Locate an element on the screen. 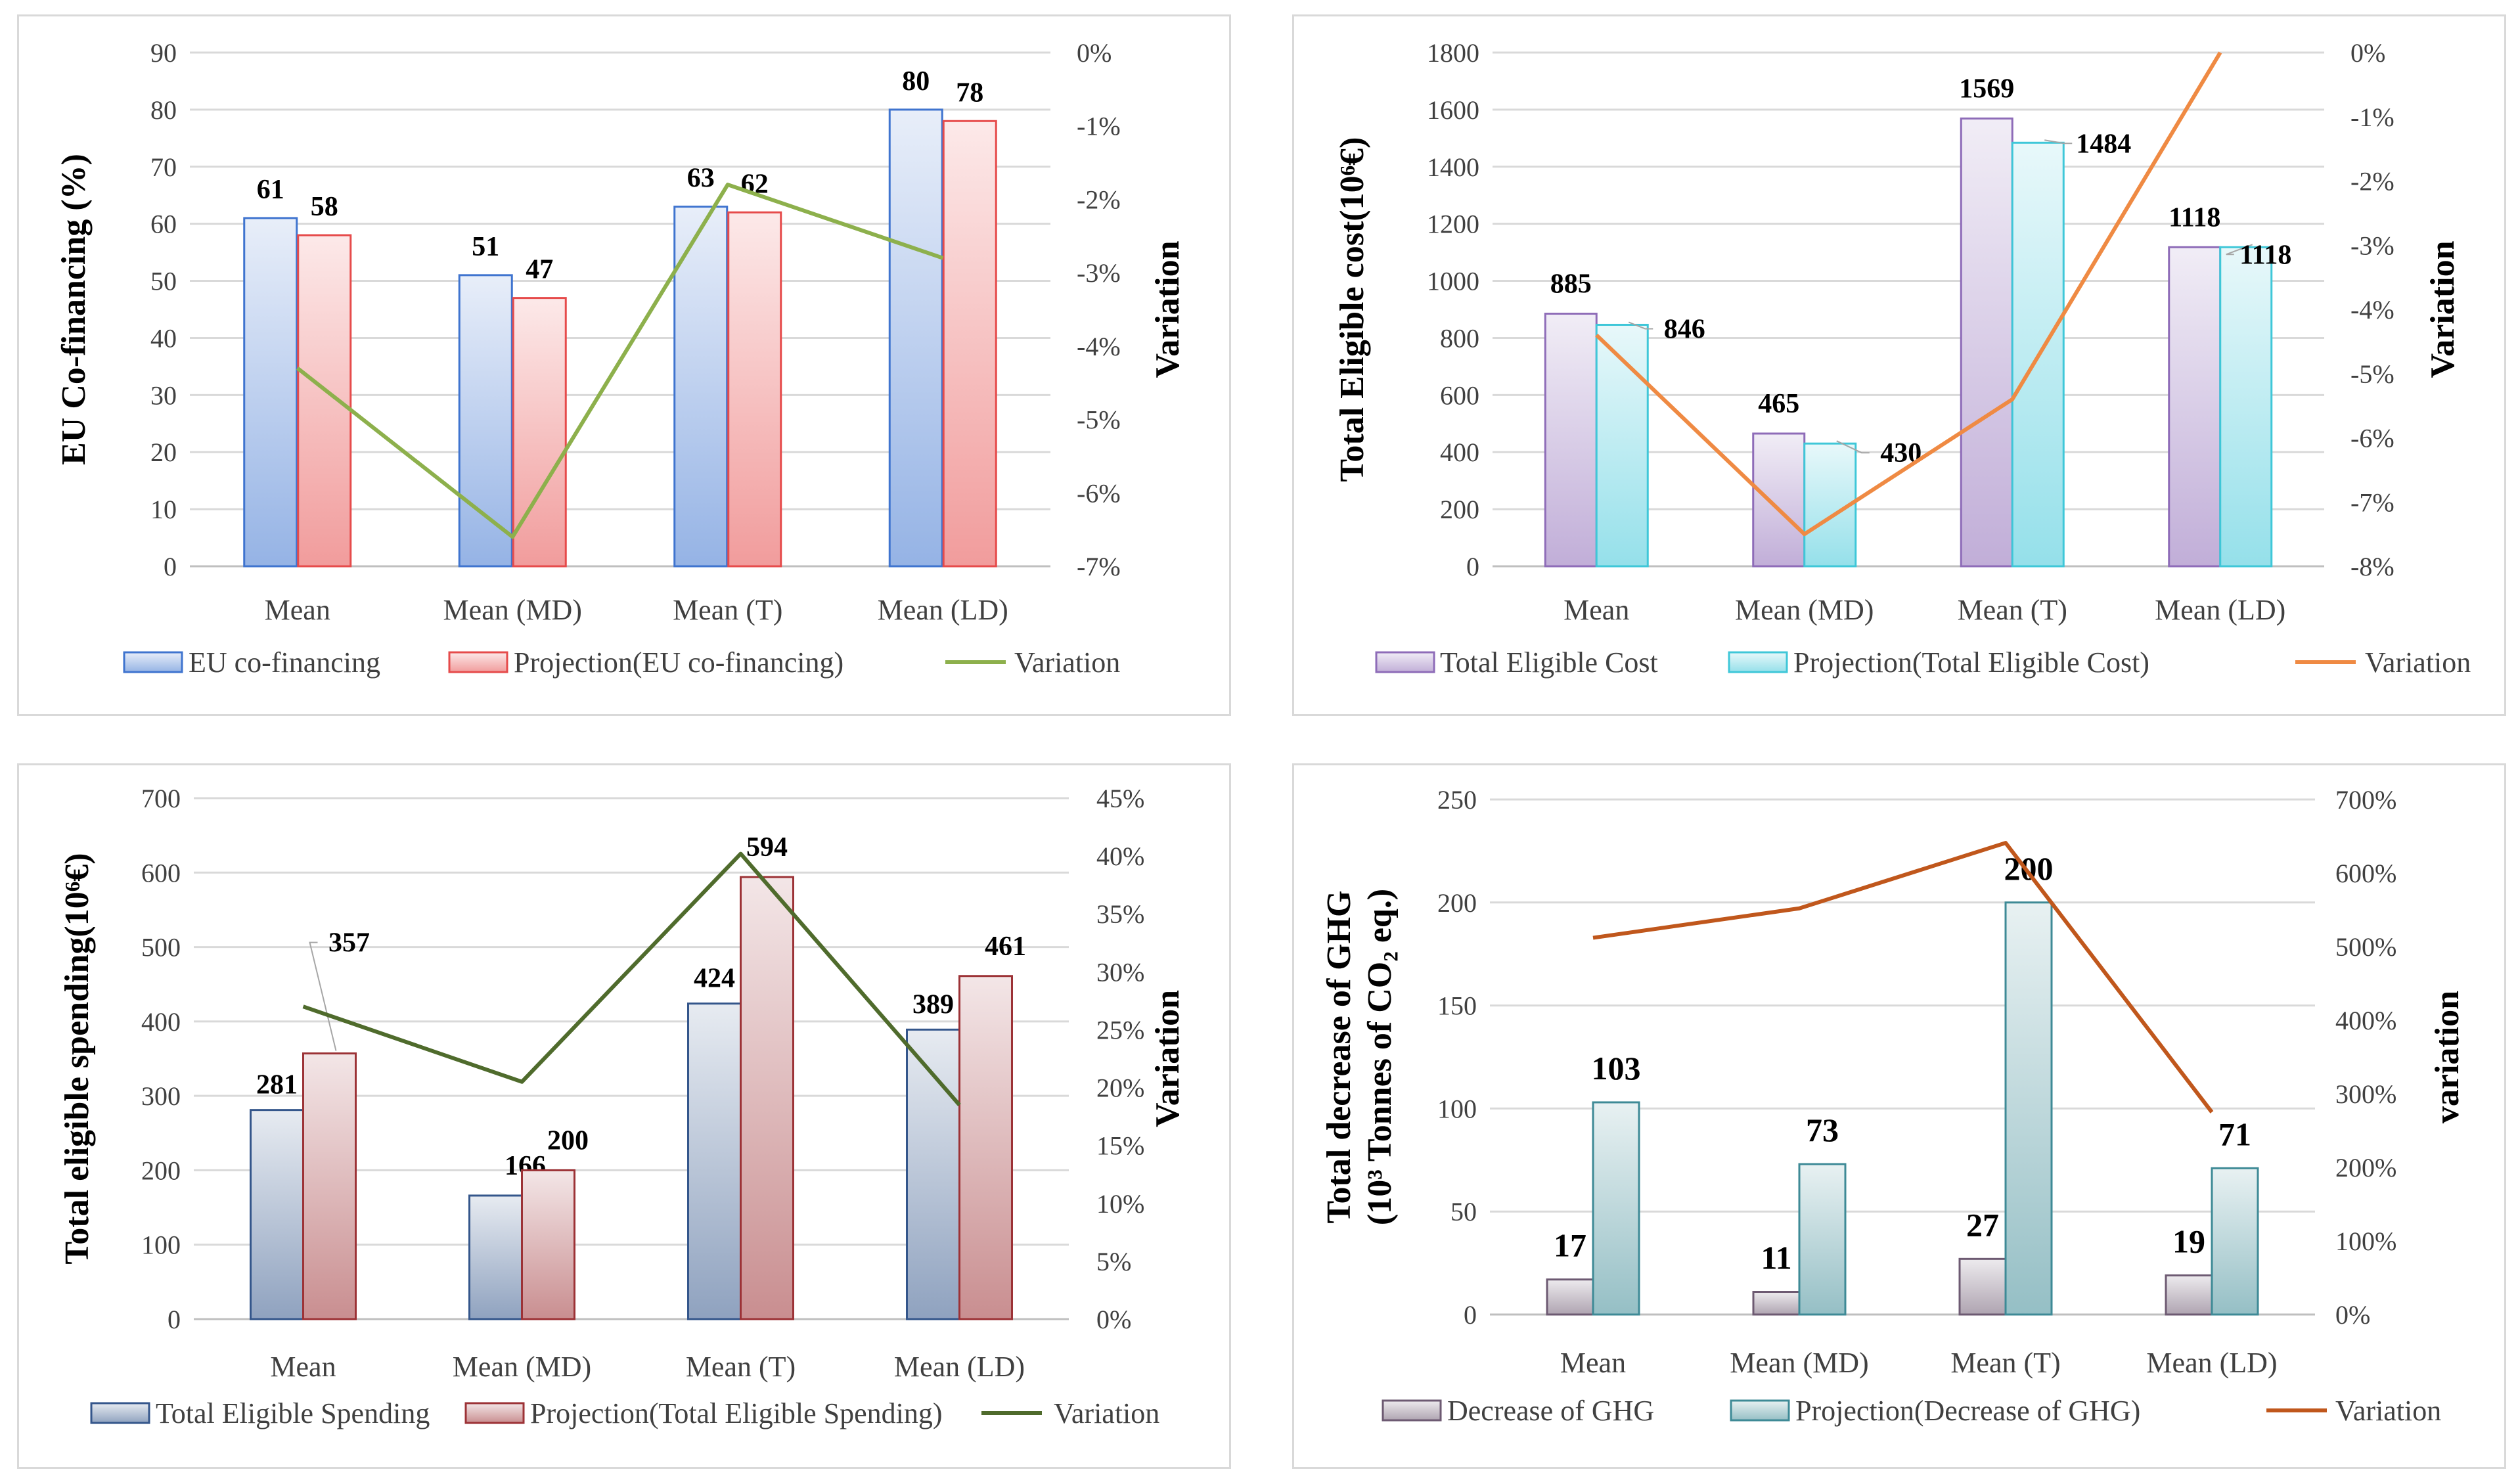 The image size is (2518, 1484). y-tick-label: 1400 is located at coordinates (1453, 167).